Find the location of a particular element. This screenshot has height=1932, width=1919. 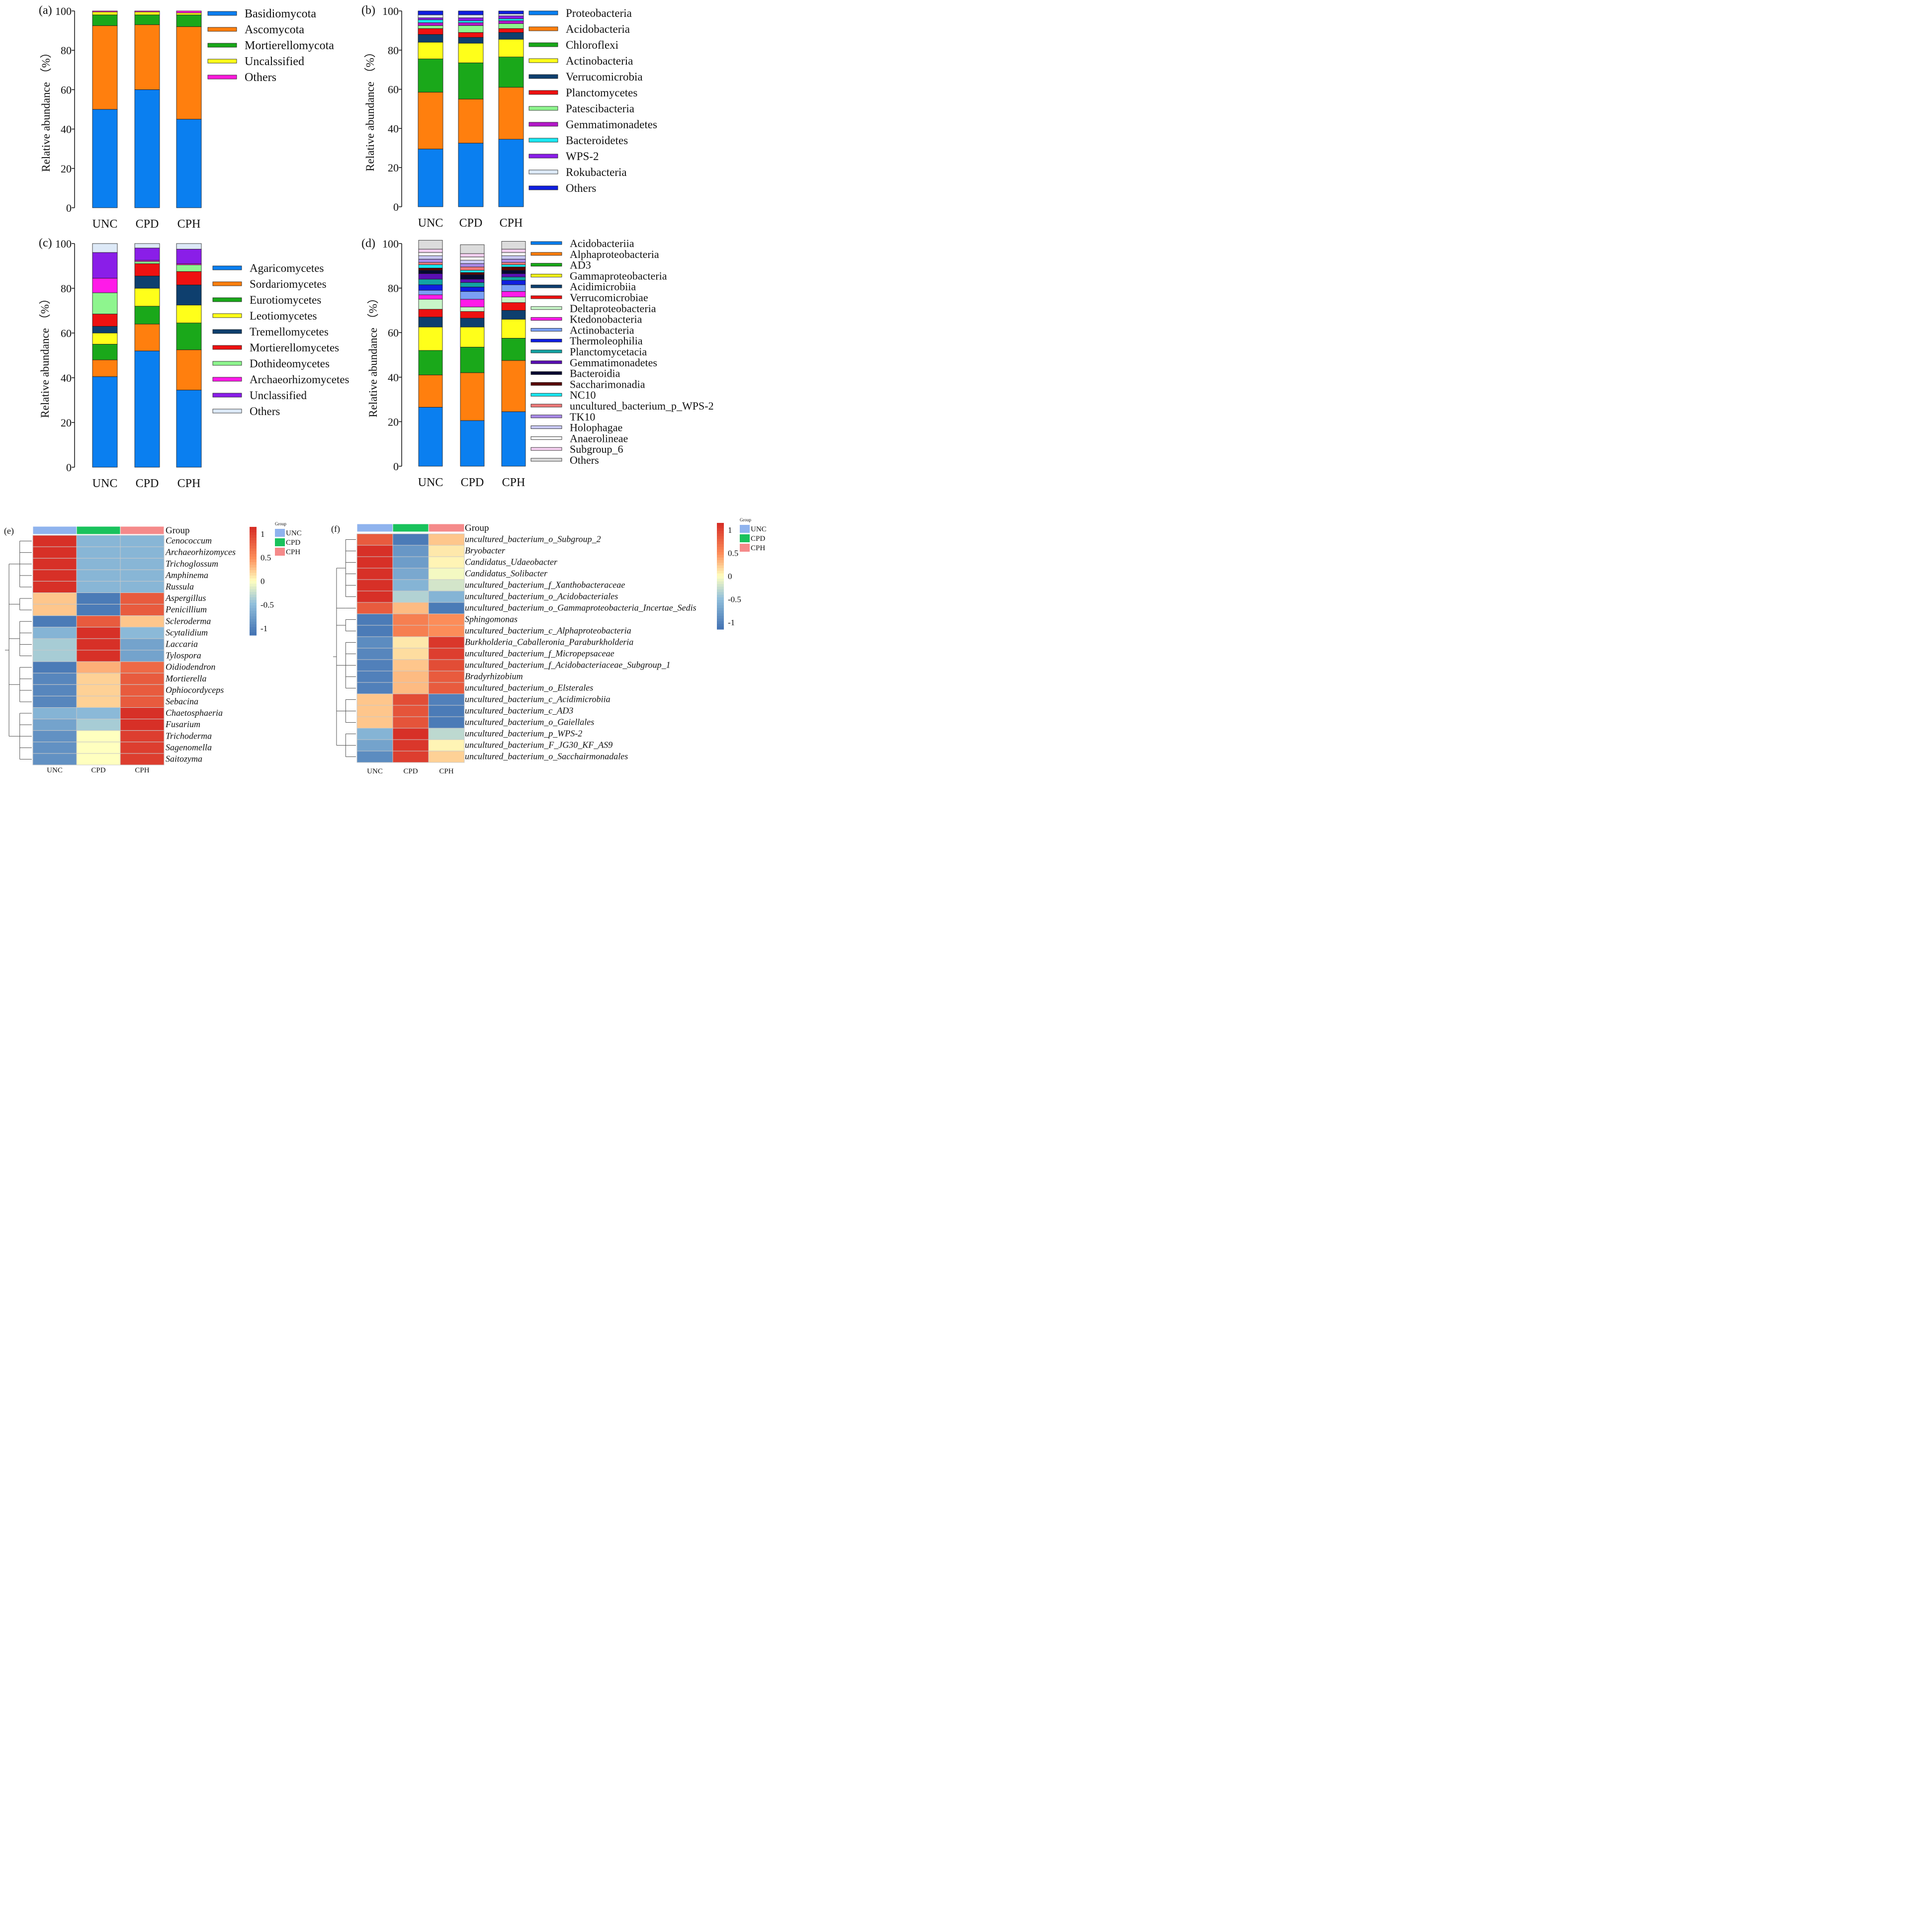

p3-legend-label: Holophagae is located at coordinates (596, 427).